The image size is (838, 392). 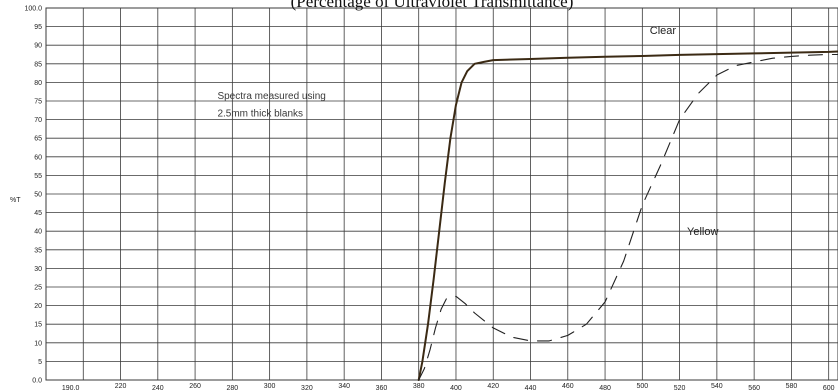 What do you see at coordinates (38, 120) in the screenshot?
I see `y-tick-label: 70` at bounding box center [38, 120].